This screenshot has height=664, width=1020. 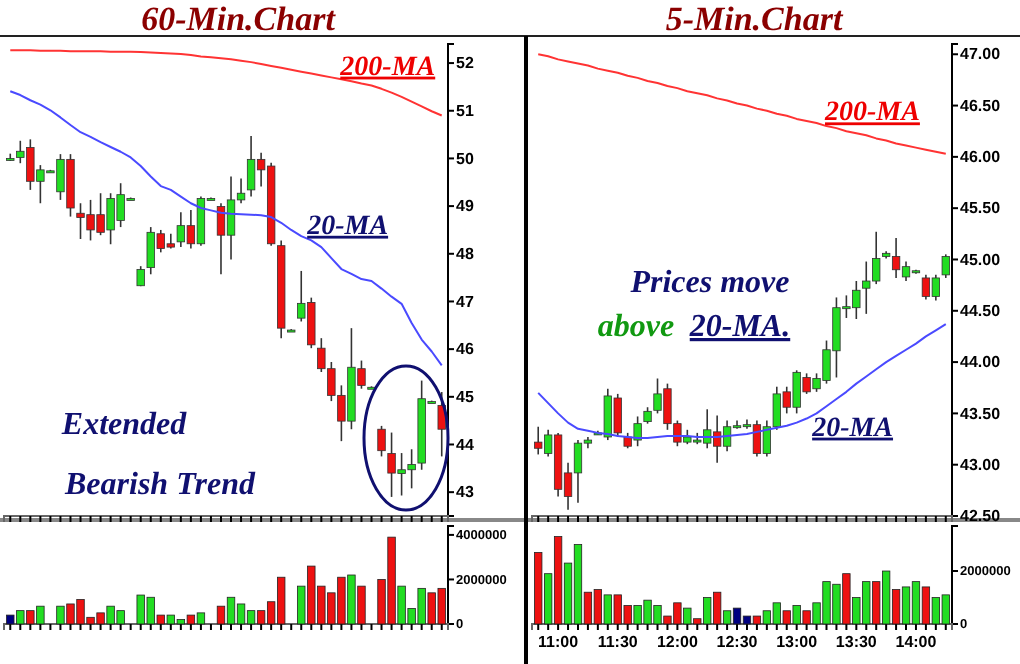 What do you see at coordinates (465, 492) in the screenshot?
I see `y-tick-label: 43` at bounding box center [465, 492].